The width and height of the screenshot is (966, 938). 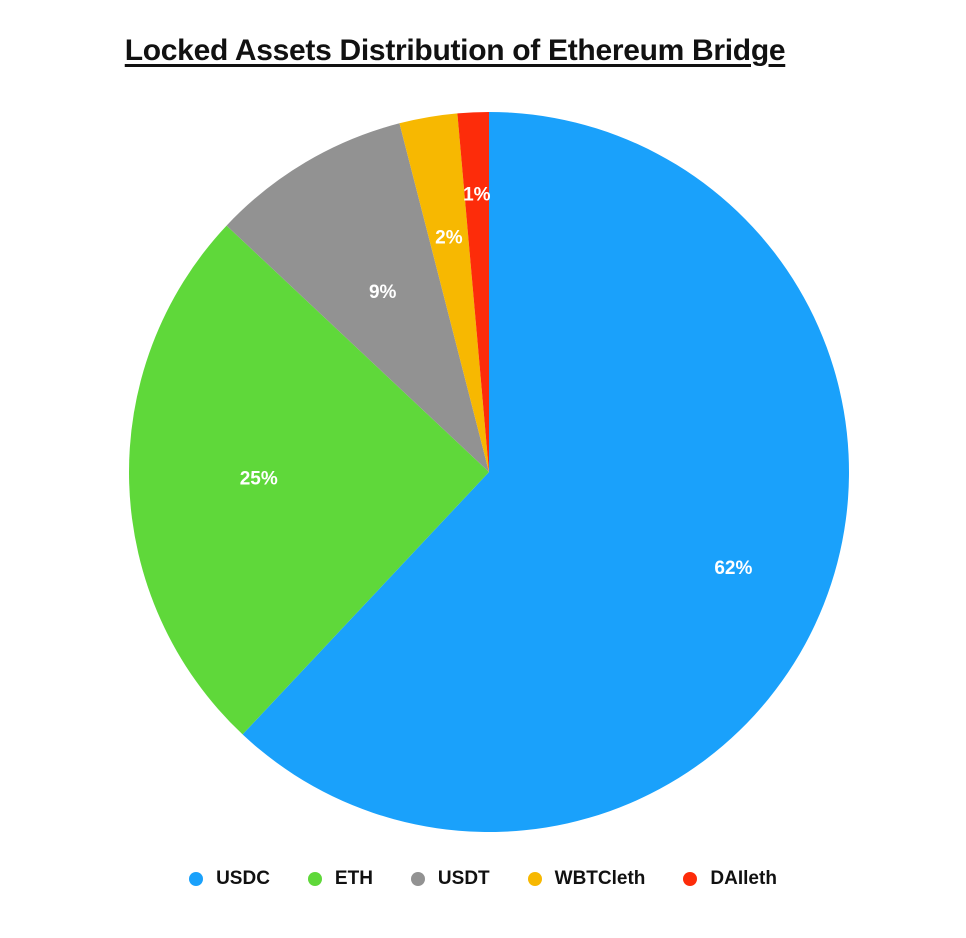 I want to click on legend-label: USDT, so click(x=463, y=878).